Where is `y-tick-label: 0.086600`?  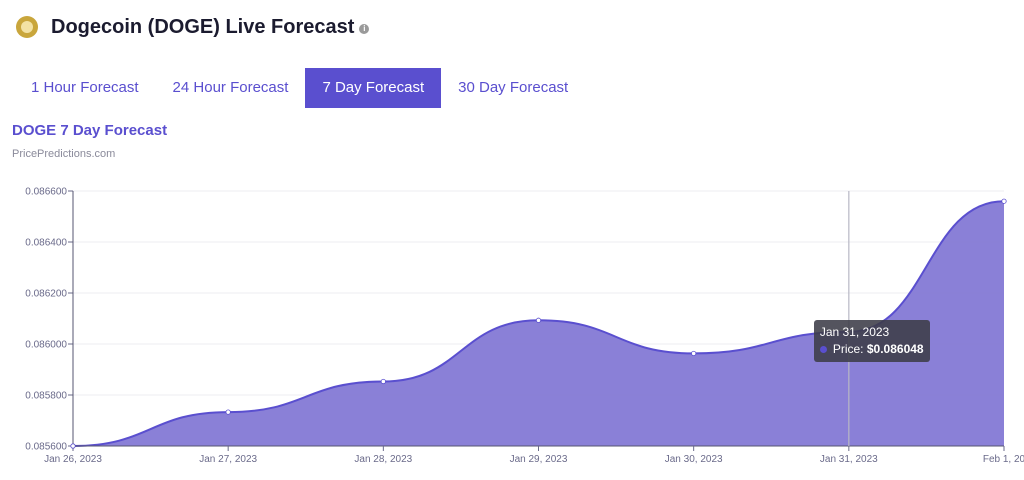 y-tick-label: 0.086600 is located at coordinates (46, 192).